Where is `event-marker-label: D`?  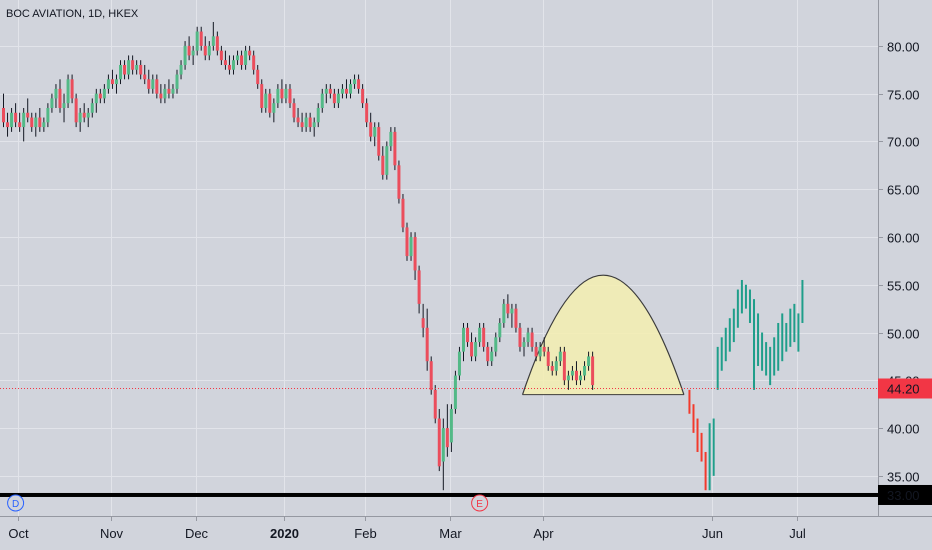 event-marker-label: D is located at coordinates (15, 504).